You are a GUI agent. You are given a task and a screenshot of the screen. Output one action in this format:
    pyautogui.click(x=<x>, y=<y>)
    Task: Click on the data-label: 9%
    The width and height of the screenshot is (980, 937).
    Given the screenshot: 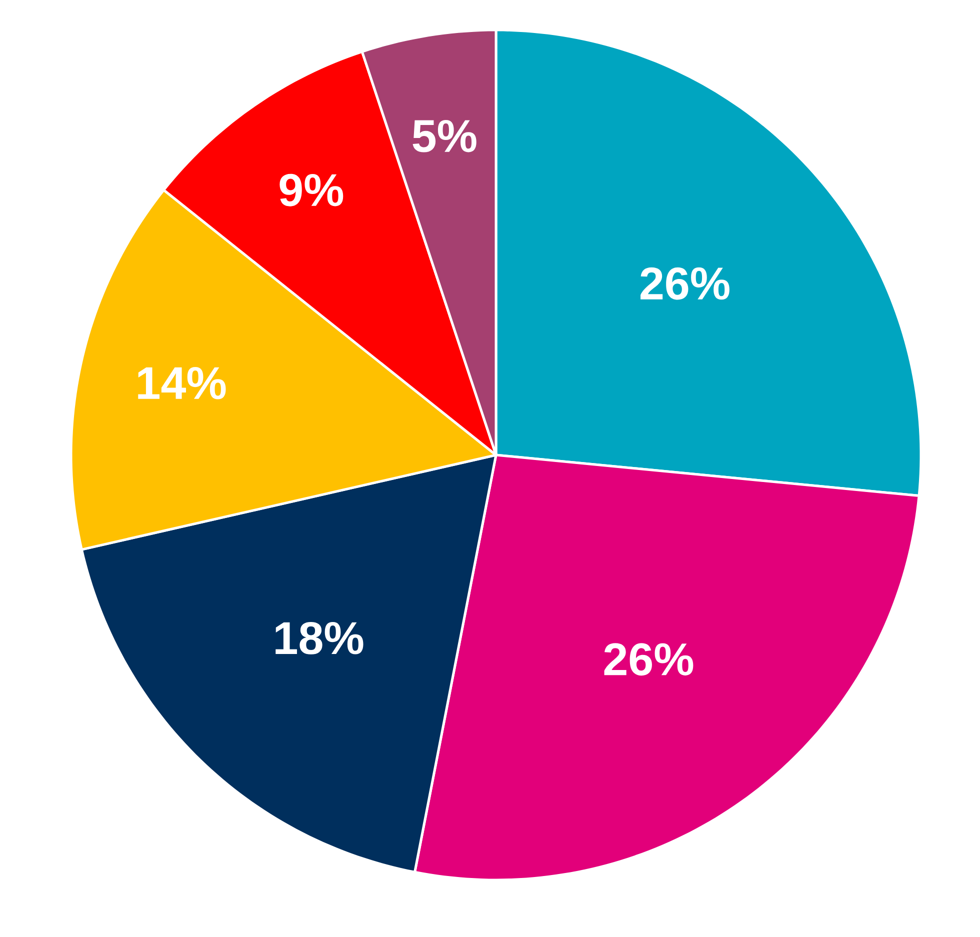 What is the action you would take?
    pyautogui.click(x=312, y=190)
    